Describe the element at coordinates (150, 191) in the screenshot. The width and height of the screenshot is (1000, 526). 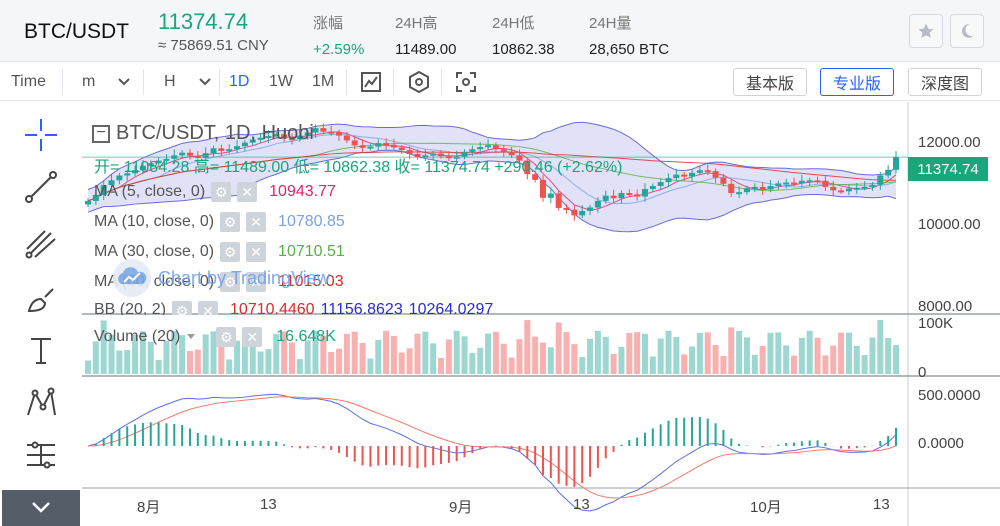
I see `ma-label: MA (5, close, 0)` at that location.